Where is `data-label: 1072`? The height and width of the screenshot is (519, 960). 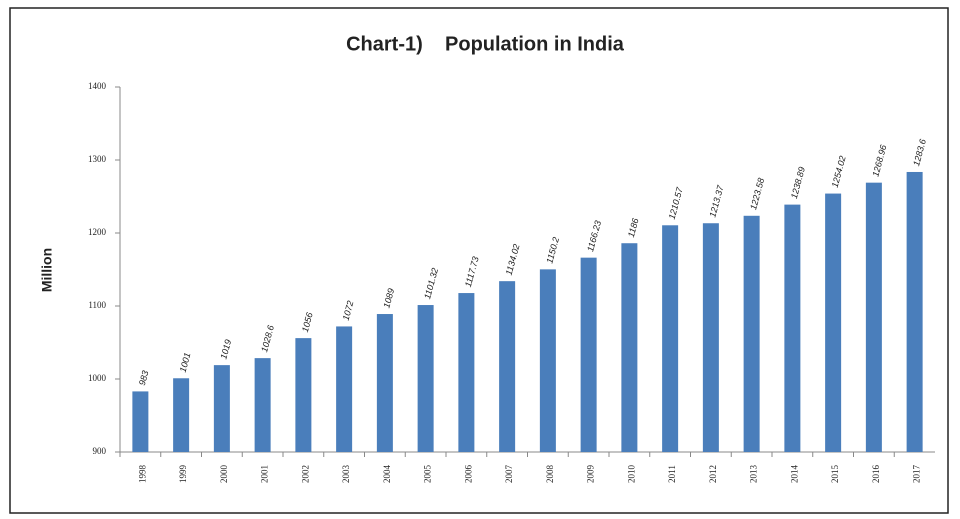 data-label: 1072 is located at coordinates (348, 311).